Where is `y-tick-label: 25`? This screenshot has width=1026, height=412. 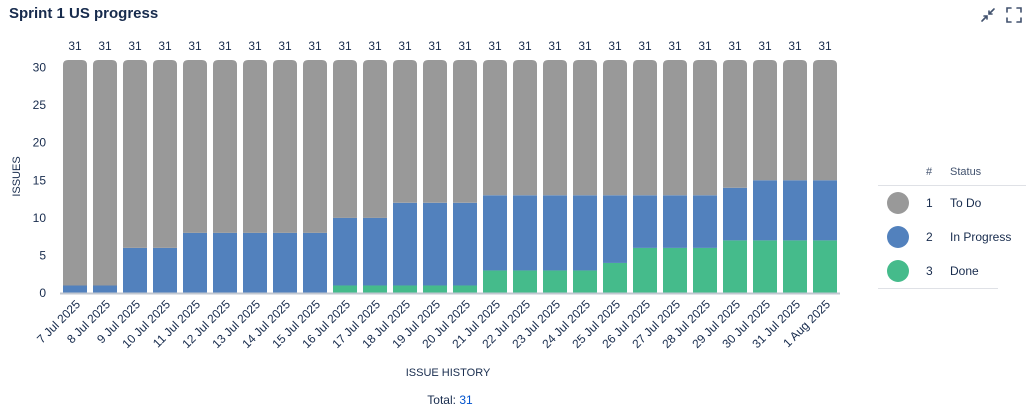
y-tick-label: 25 is located at coordinates (40, 105).